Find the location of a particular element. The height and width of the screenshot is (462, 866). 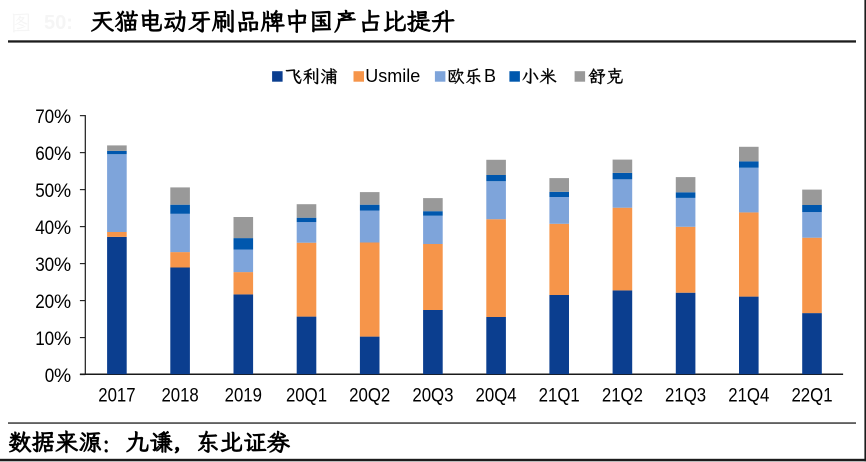

svg-text: 50 is located at coordinates (44, 191).